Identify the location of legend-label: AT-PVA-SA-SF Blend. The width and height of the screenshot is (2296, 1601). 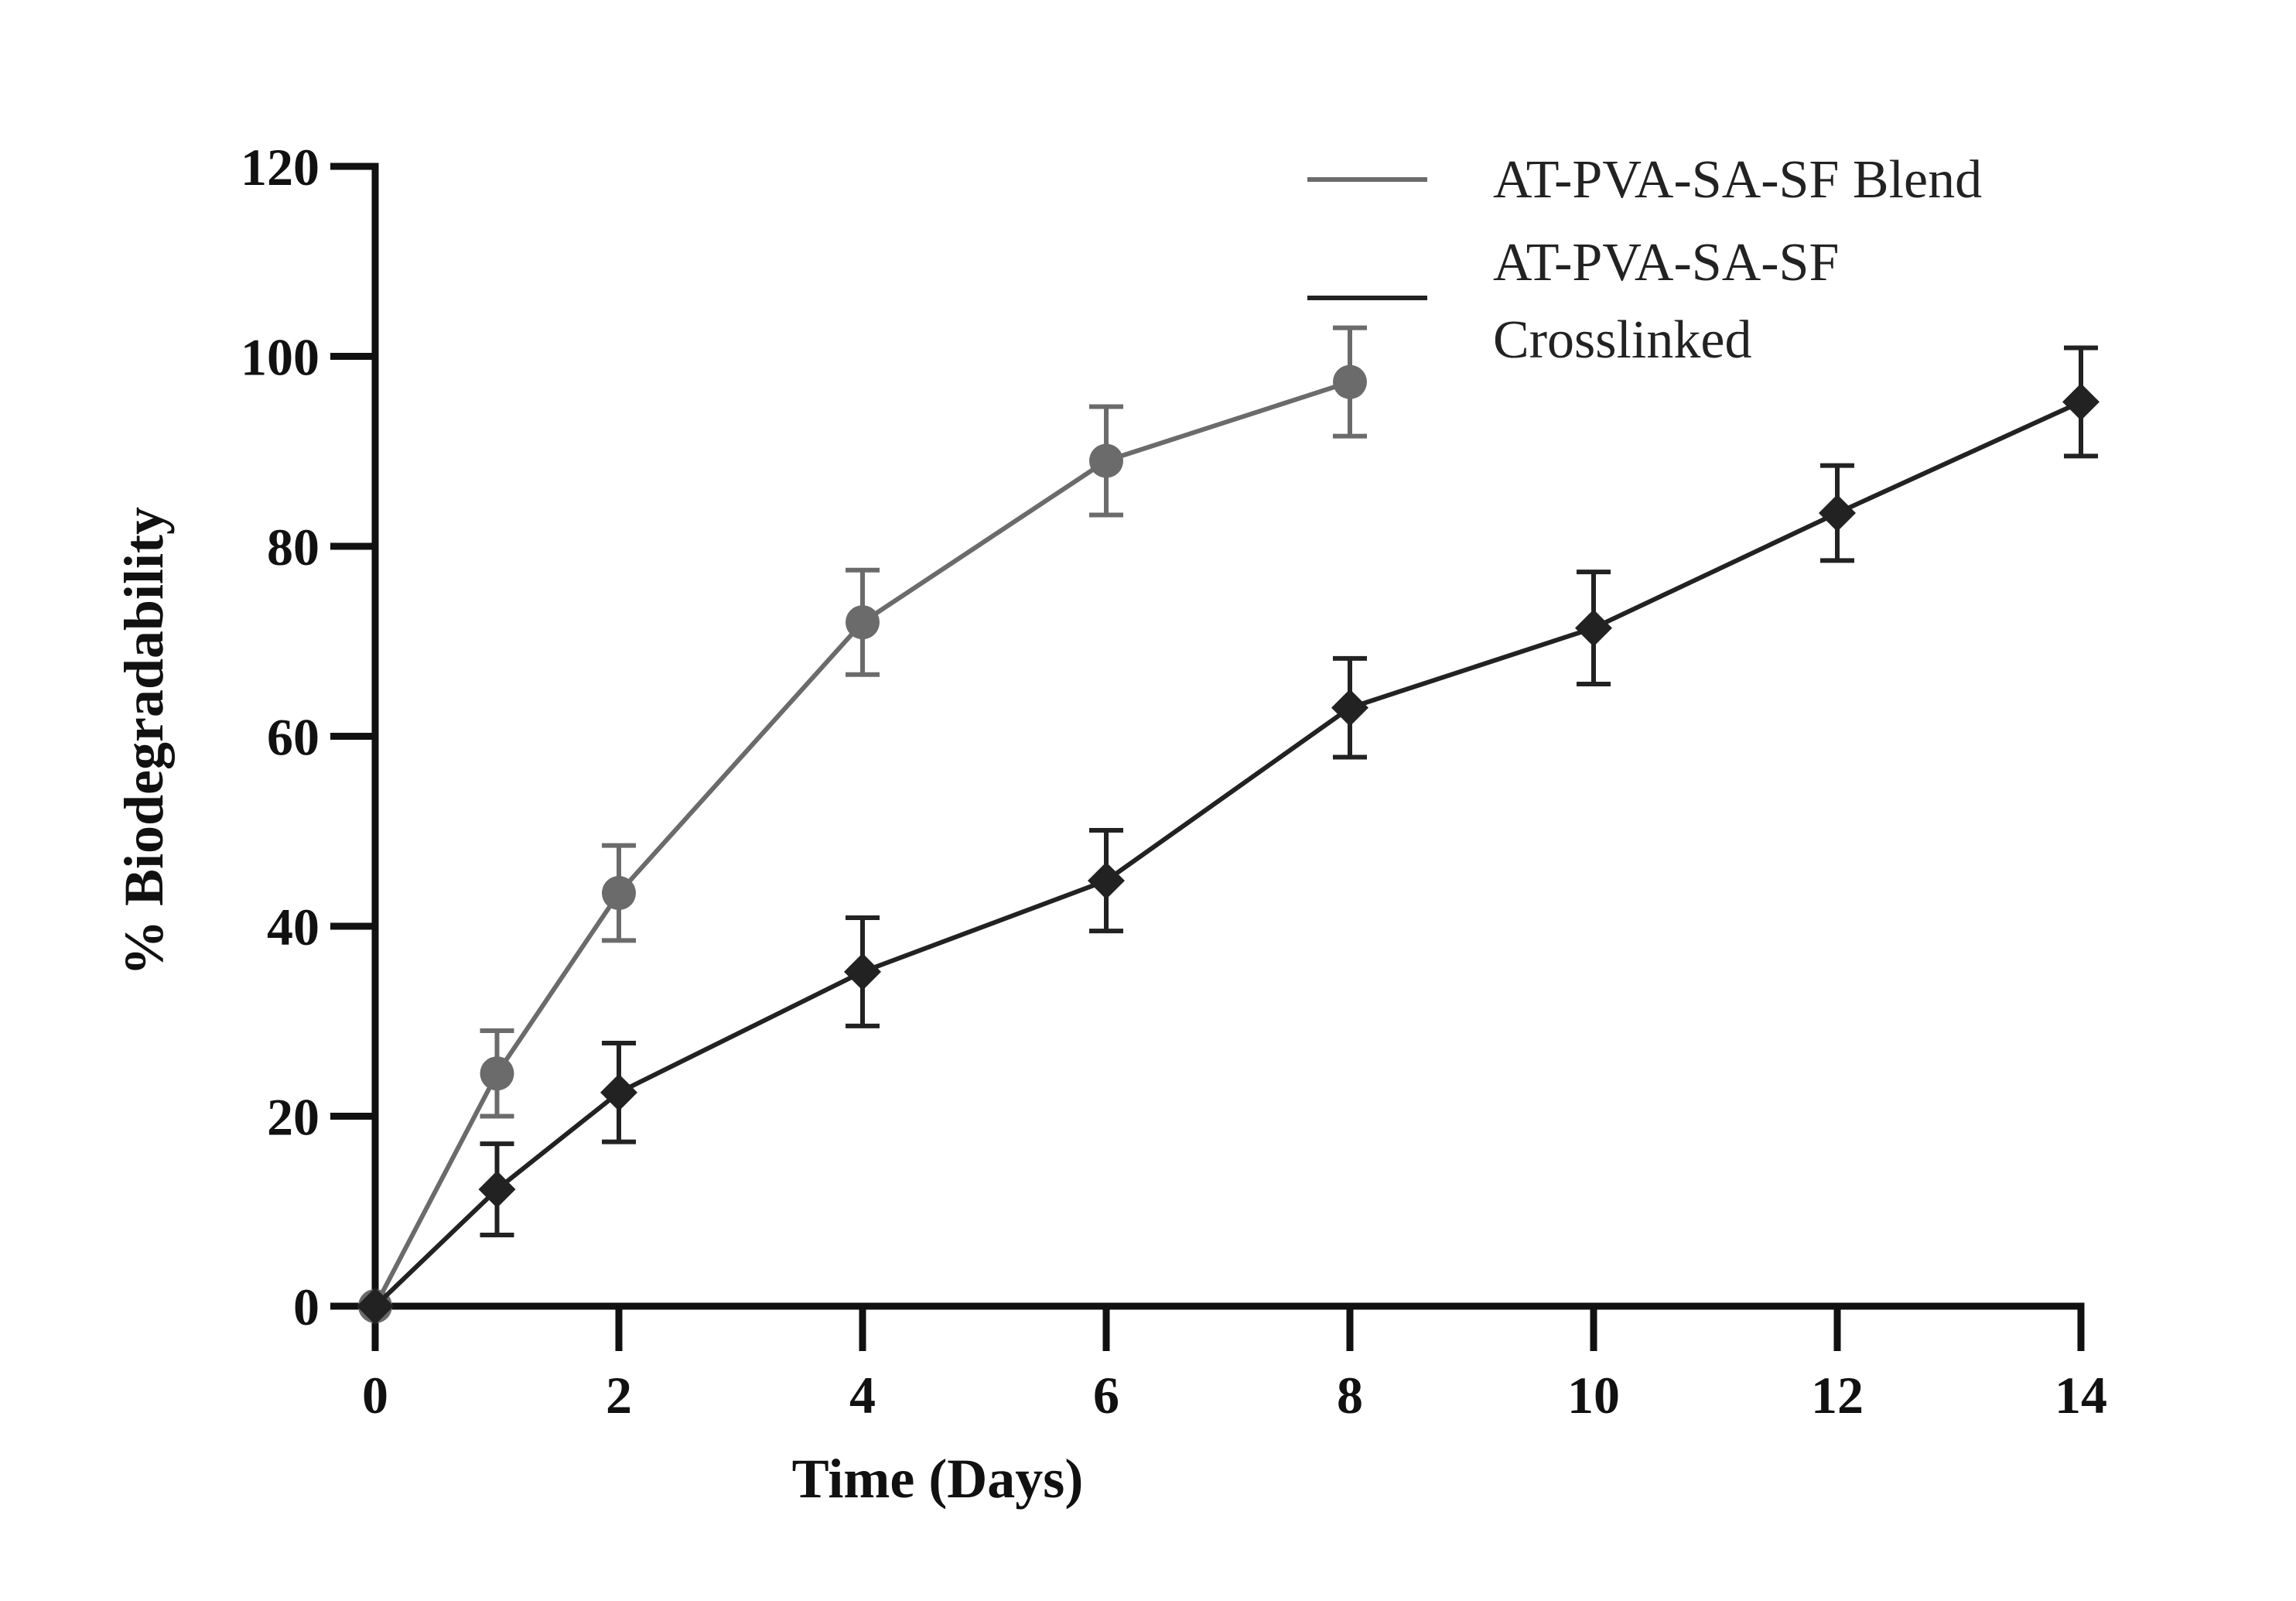
(1737, 180).